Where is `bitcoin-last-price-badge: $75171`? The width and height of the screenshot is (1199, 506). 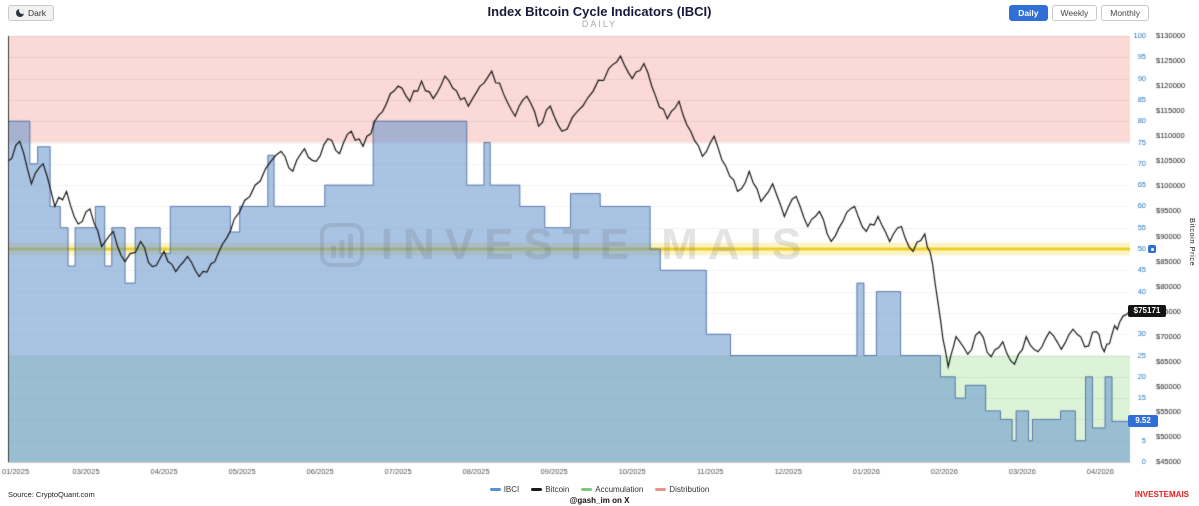
bitcoin-last-price-badge: $75171 is located at coordinates (1147, 310).